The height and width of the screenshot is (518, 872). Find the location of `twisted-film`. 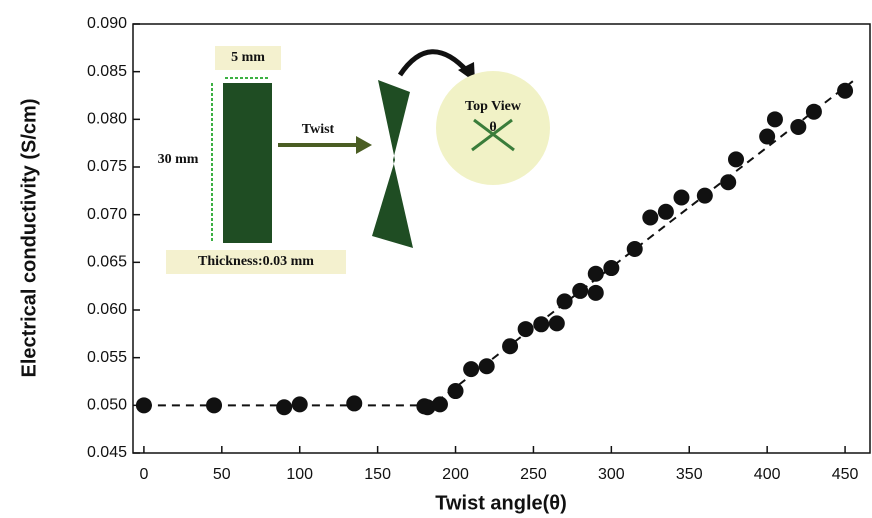

twisted-film is located at coordinates (392, 164).